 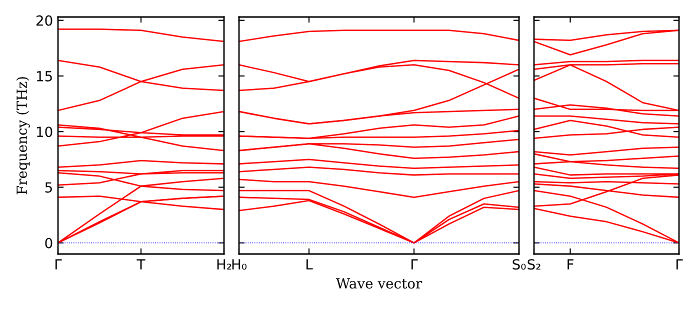 I want to click on x-tick-label: L, so click(x=309, y=264).